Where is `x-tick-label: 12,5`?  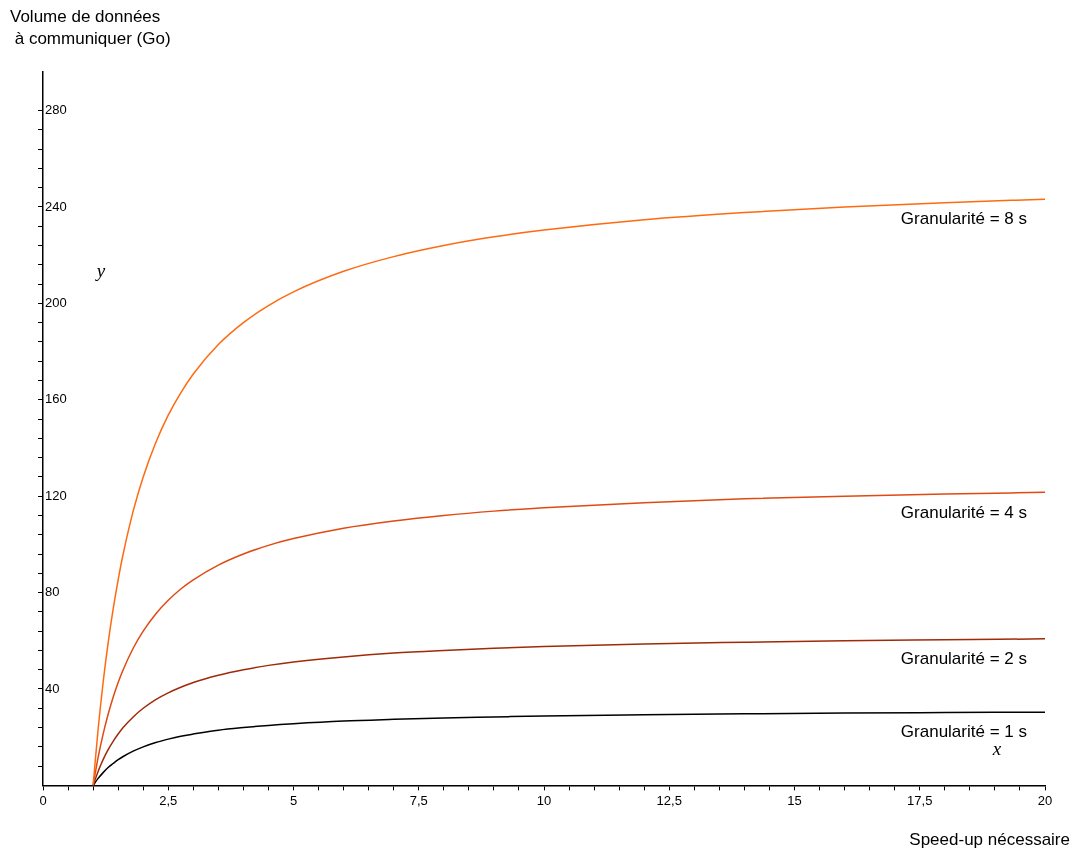
x-tick-label: 12,5 is located at coordinates (669, 800).